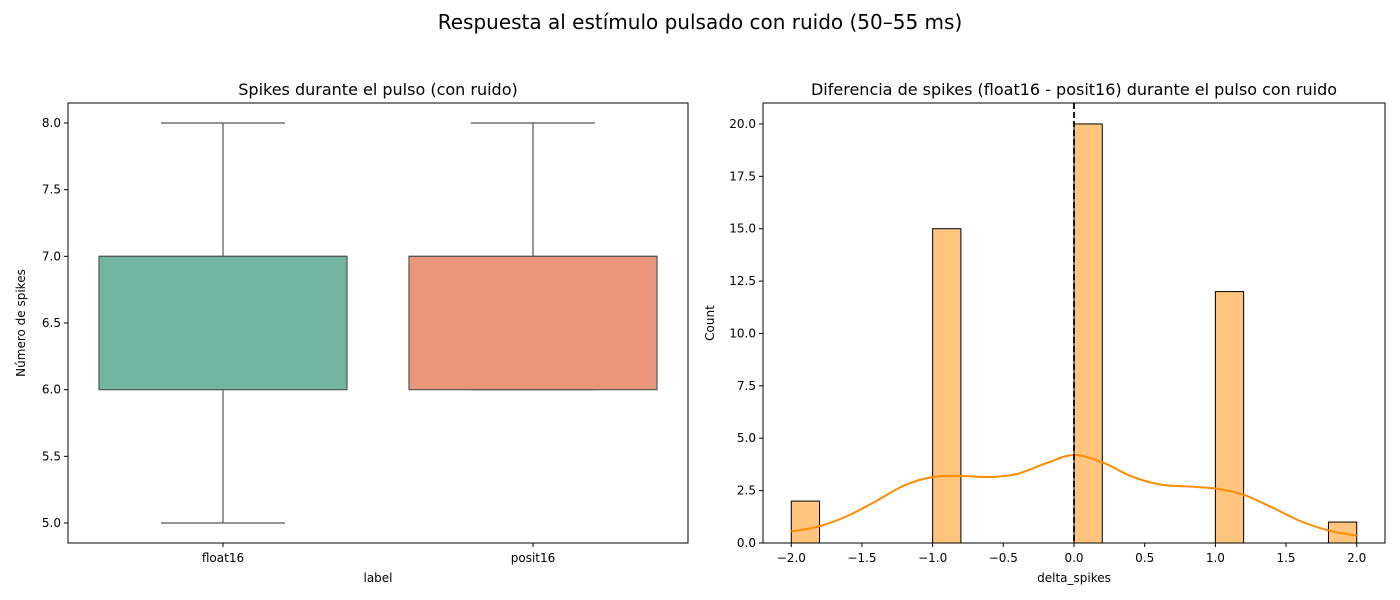 This screenshot has width=1400, height=600. I want to click on x-tick-label: 1.0, so click(1215, 558).